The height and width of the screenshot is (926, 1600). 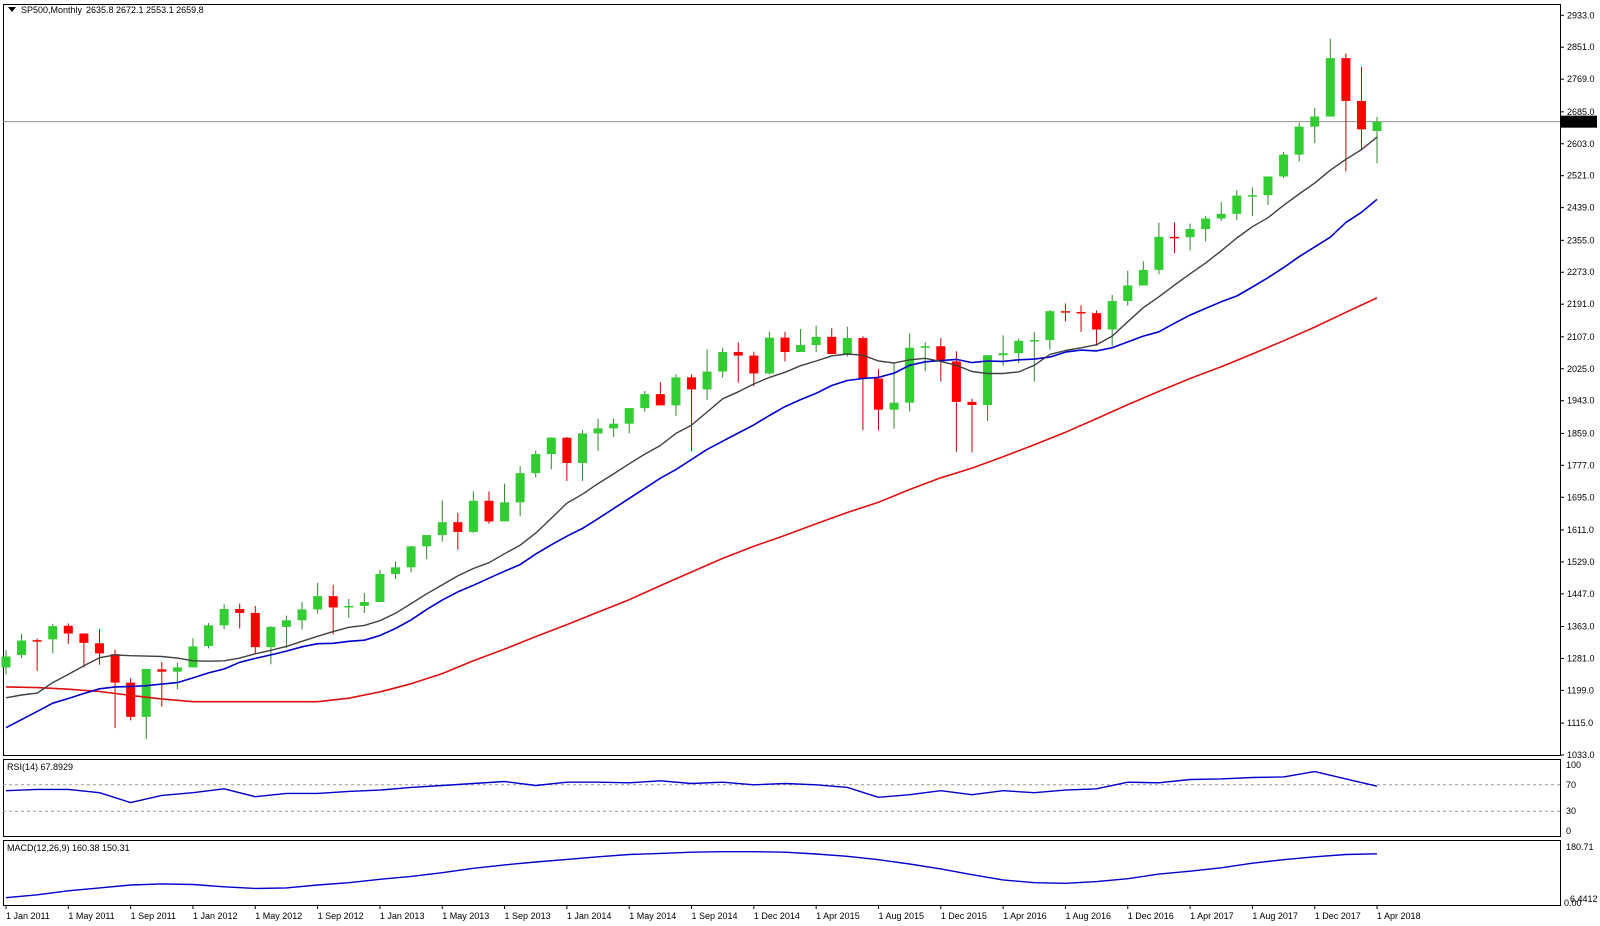 I want to click on macd-label: MACD(12,26,9) 160.38 150.31, so click(x=68, y=848).